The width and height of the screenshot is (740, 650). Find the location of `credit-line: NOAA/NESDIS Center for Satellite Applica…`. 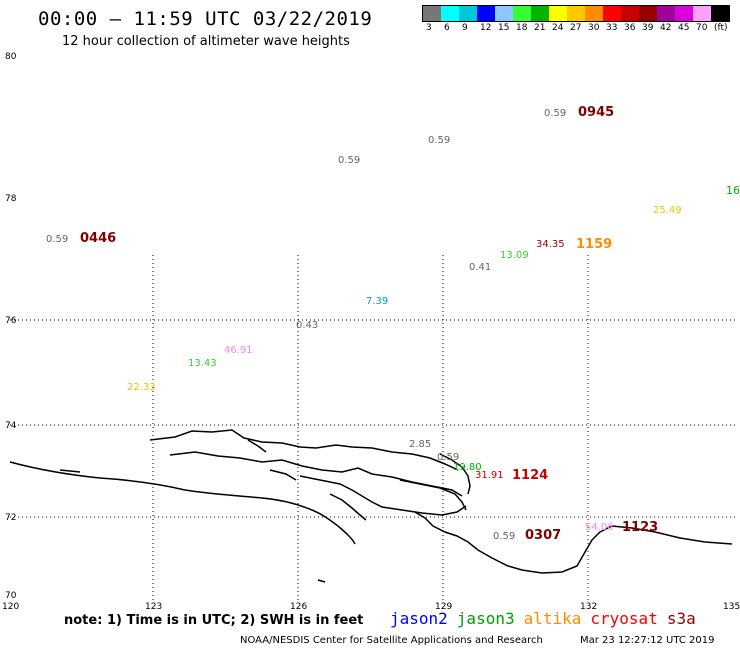

credit-line: NOAA/NESDIS Center for Satellite Applica… is located at coordinates (477, 640).